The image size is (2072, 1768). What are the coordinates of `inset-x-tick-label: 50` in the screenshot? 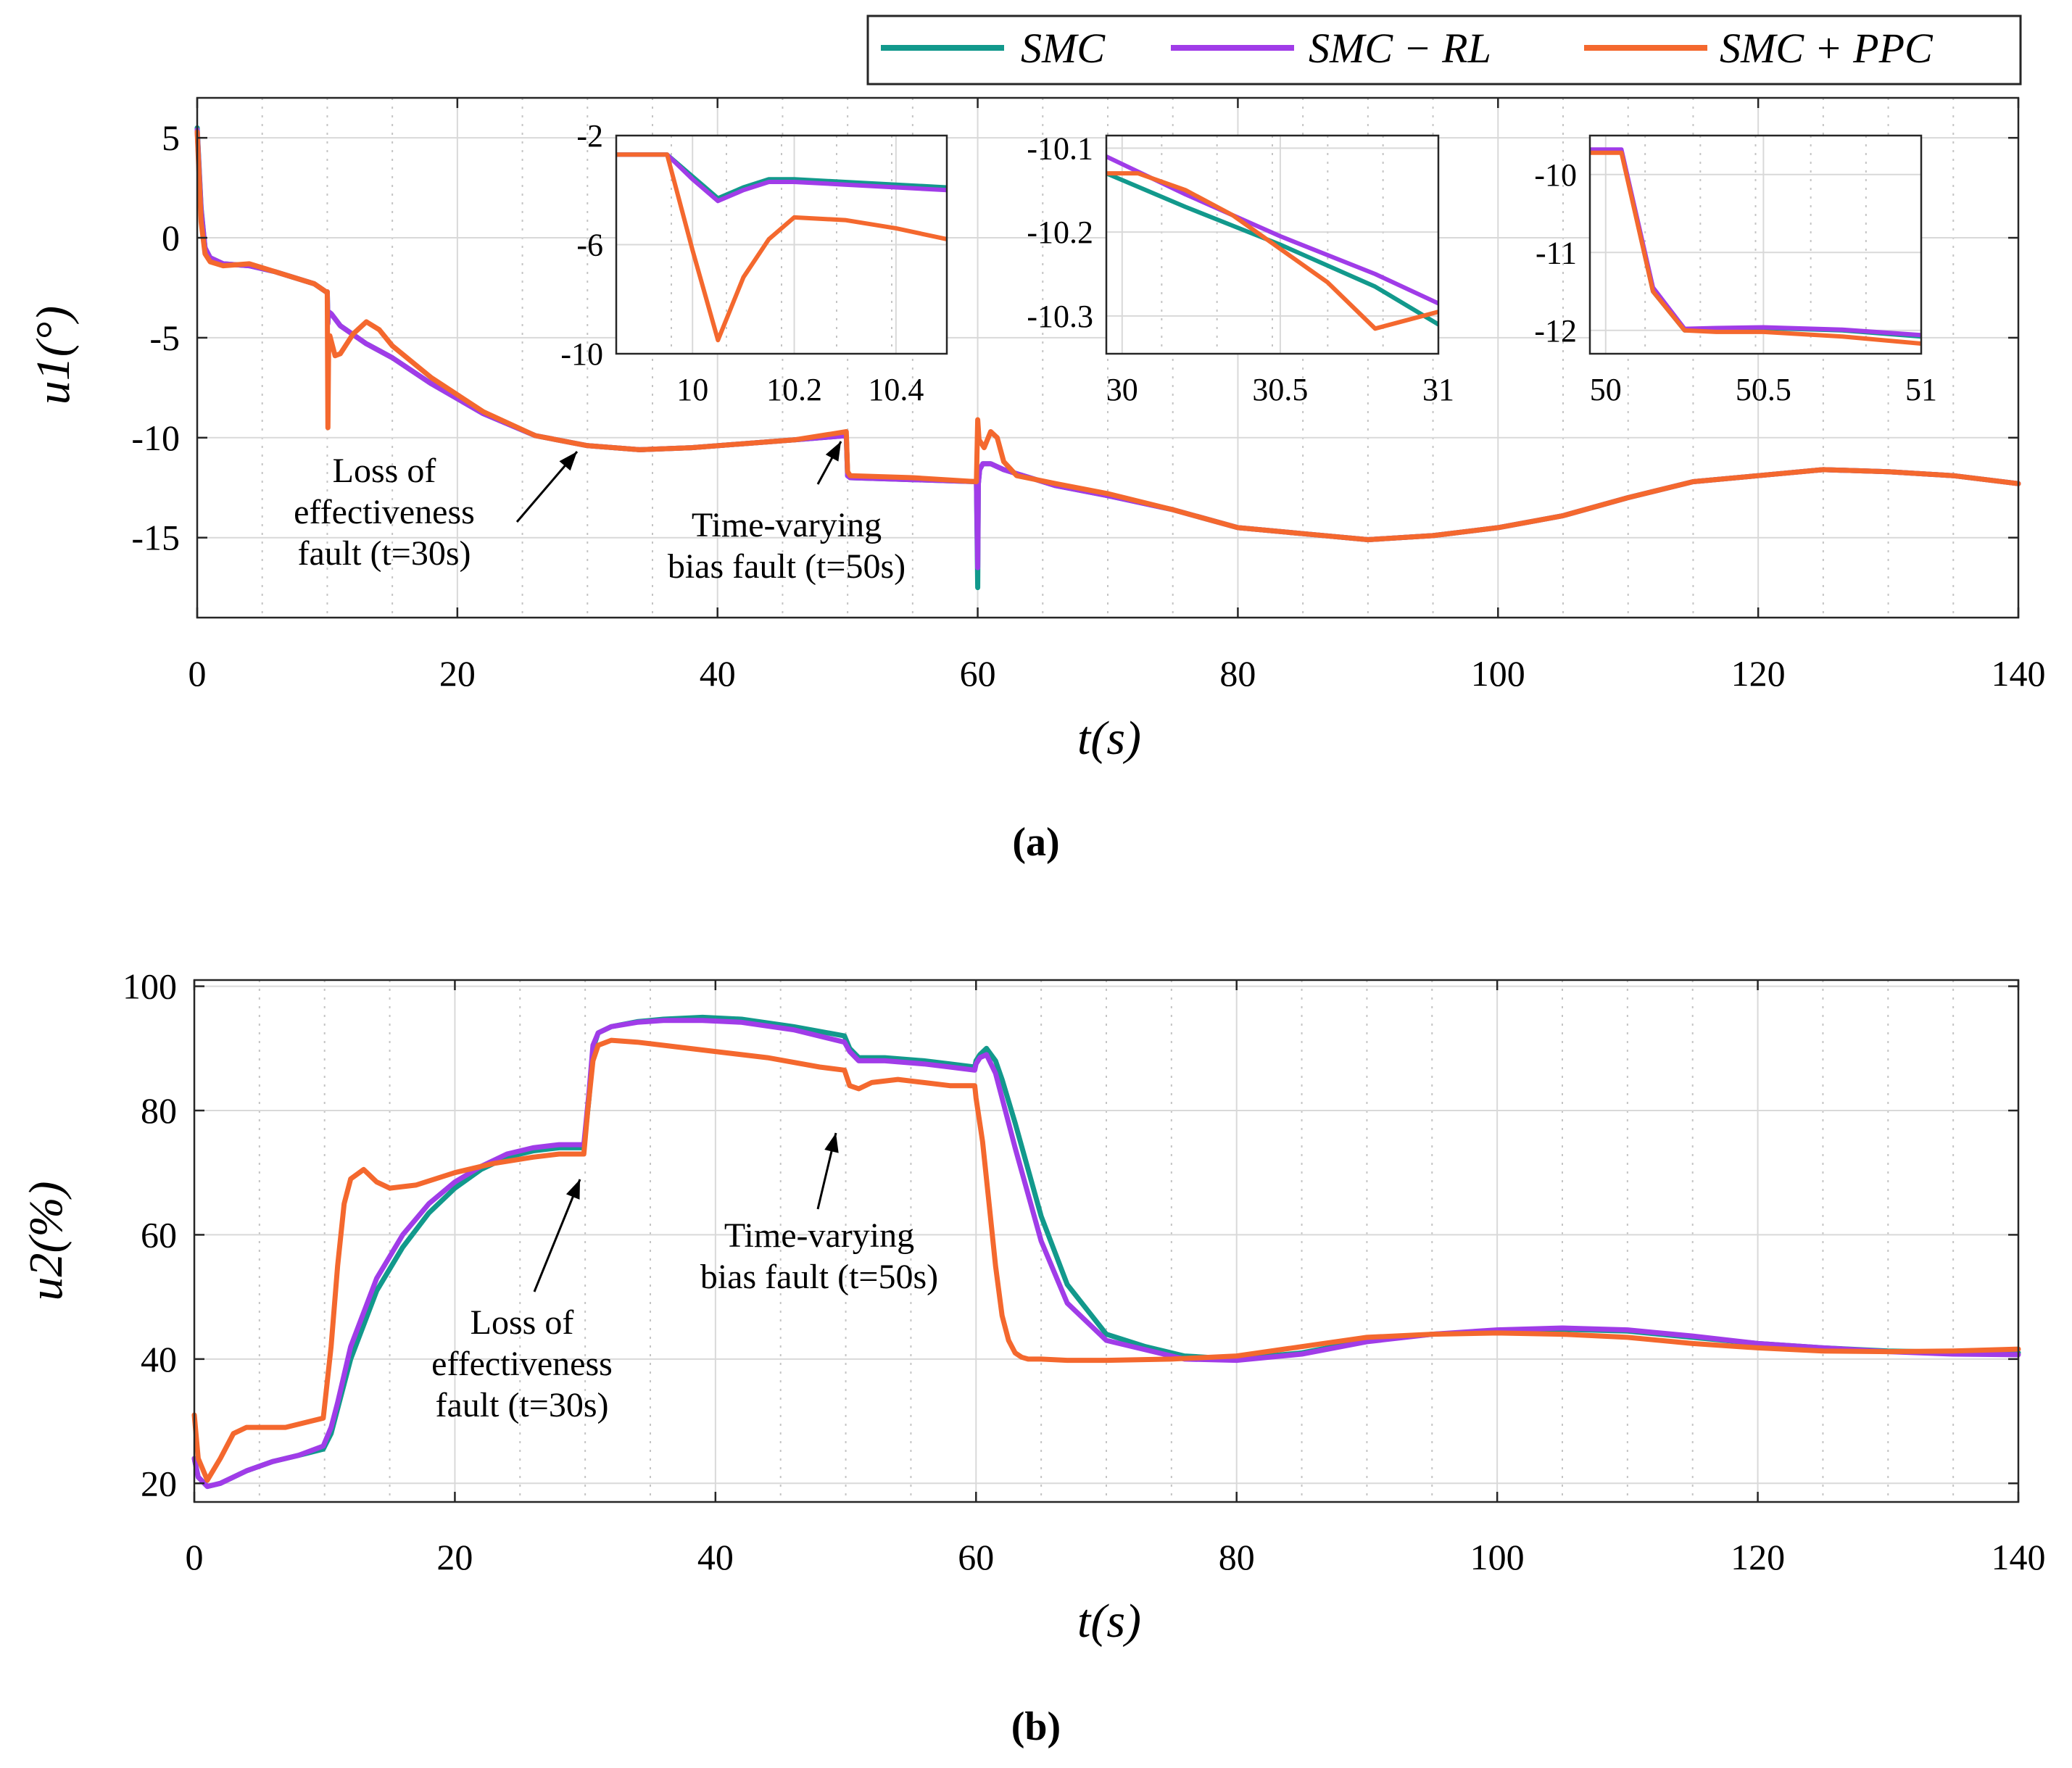 It's located at (1606, 389).